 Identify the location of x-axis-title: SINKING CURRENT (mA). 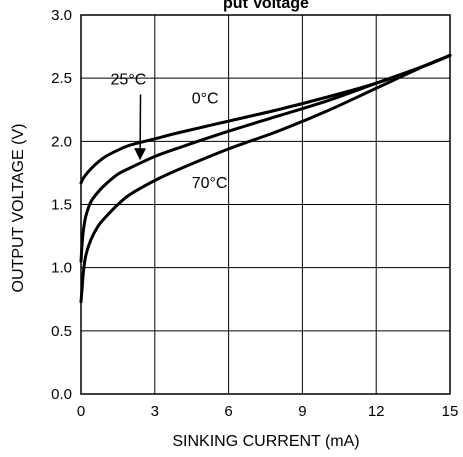
(265, 441).